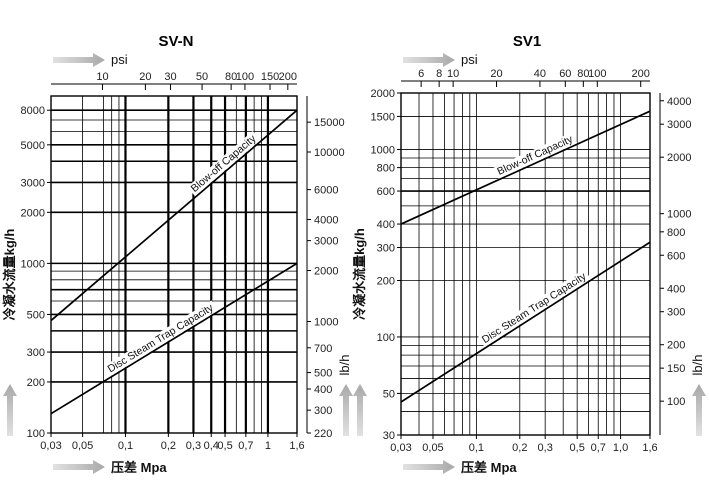 Image resolution: width=709 pixels, height=483 pixels. What do you see at coordinates (323, 434) in the screenshot?
I see `right-tick-label: 220` at bounding box center [323, 434].